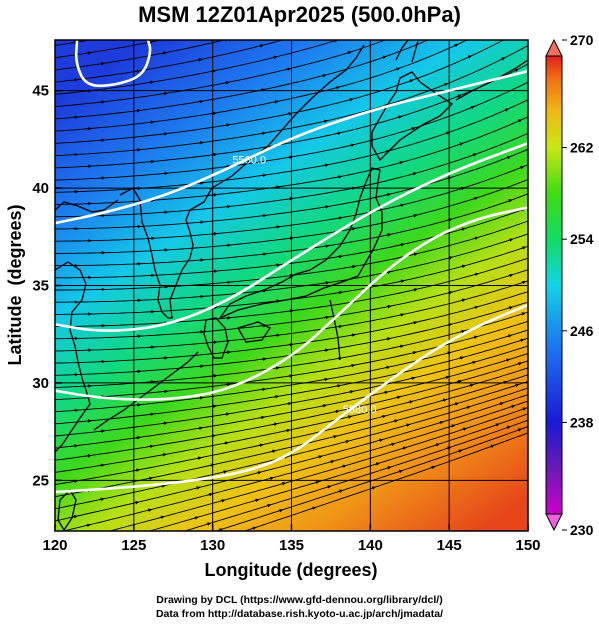 The width and height of the screenshot is (599, 625). What do you see at coordinates (133, 545) in the screenshot?
I see `x-tick-label: 125` at bounding box center [133, 545].